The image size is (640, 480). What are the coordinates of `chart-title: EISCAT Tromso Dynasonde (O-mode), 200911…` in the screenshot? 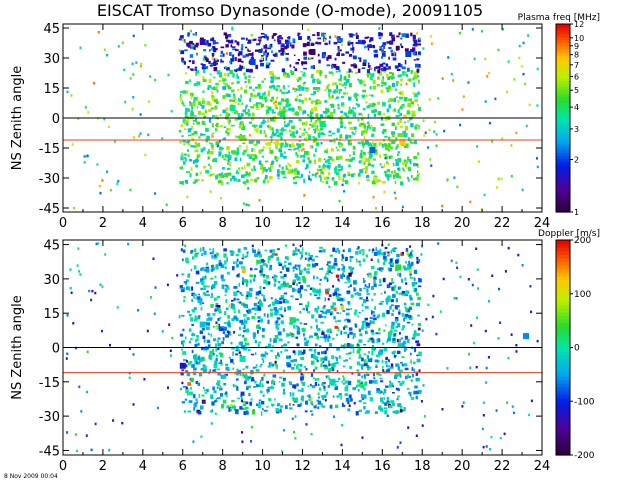 It's located at (290, 10).